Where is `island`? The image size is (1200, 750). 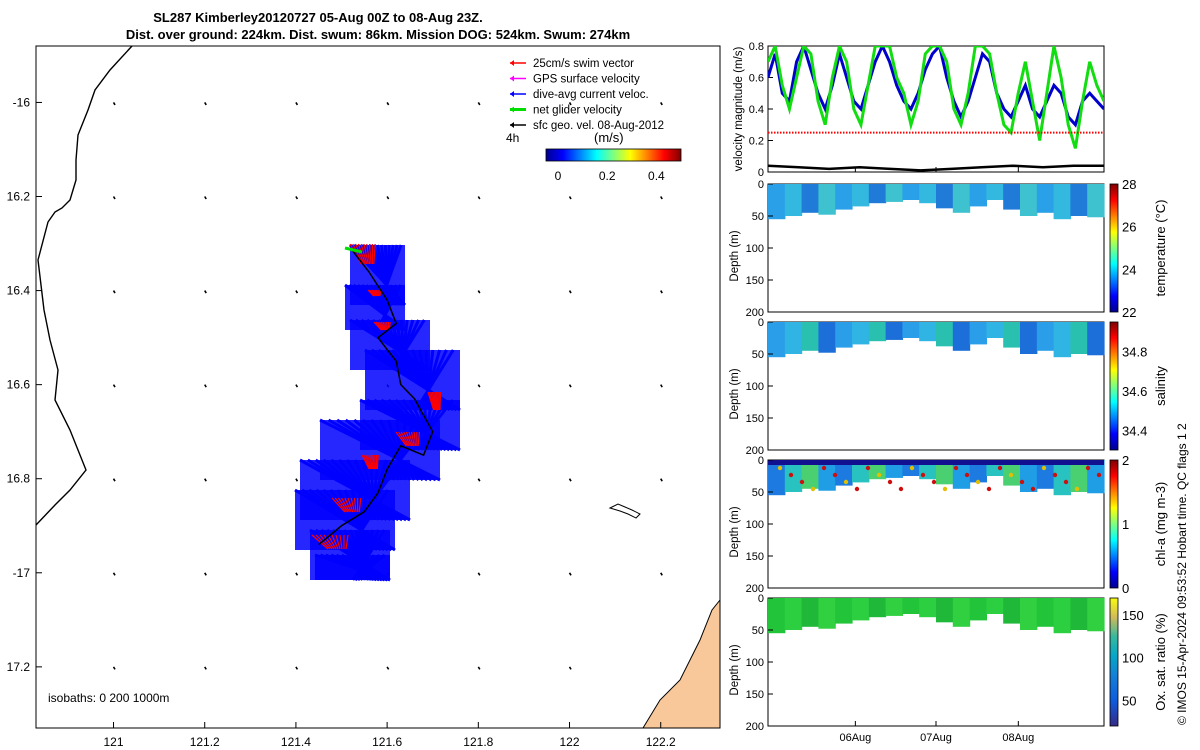 island is located at coordinates (624, 511).